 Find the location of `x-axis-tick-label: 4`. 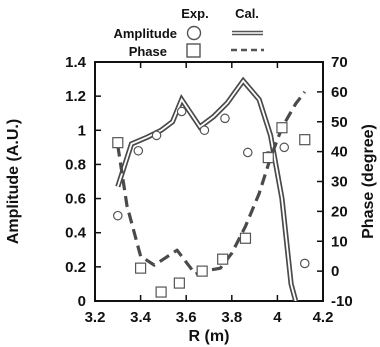

x-axis-tick-label: 4 is located at coordinates (277, 317).